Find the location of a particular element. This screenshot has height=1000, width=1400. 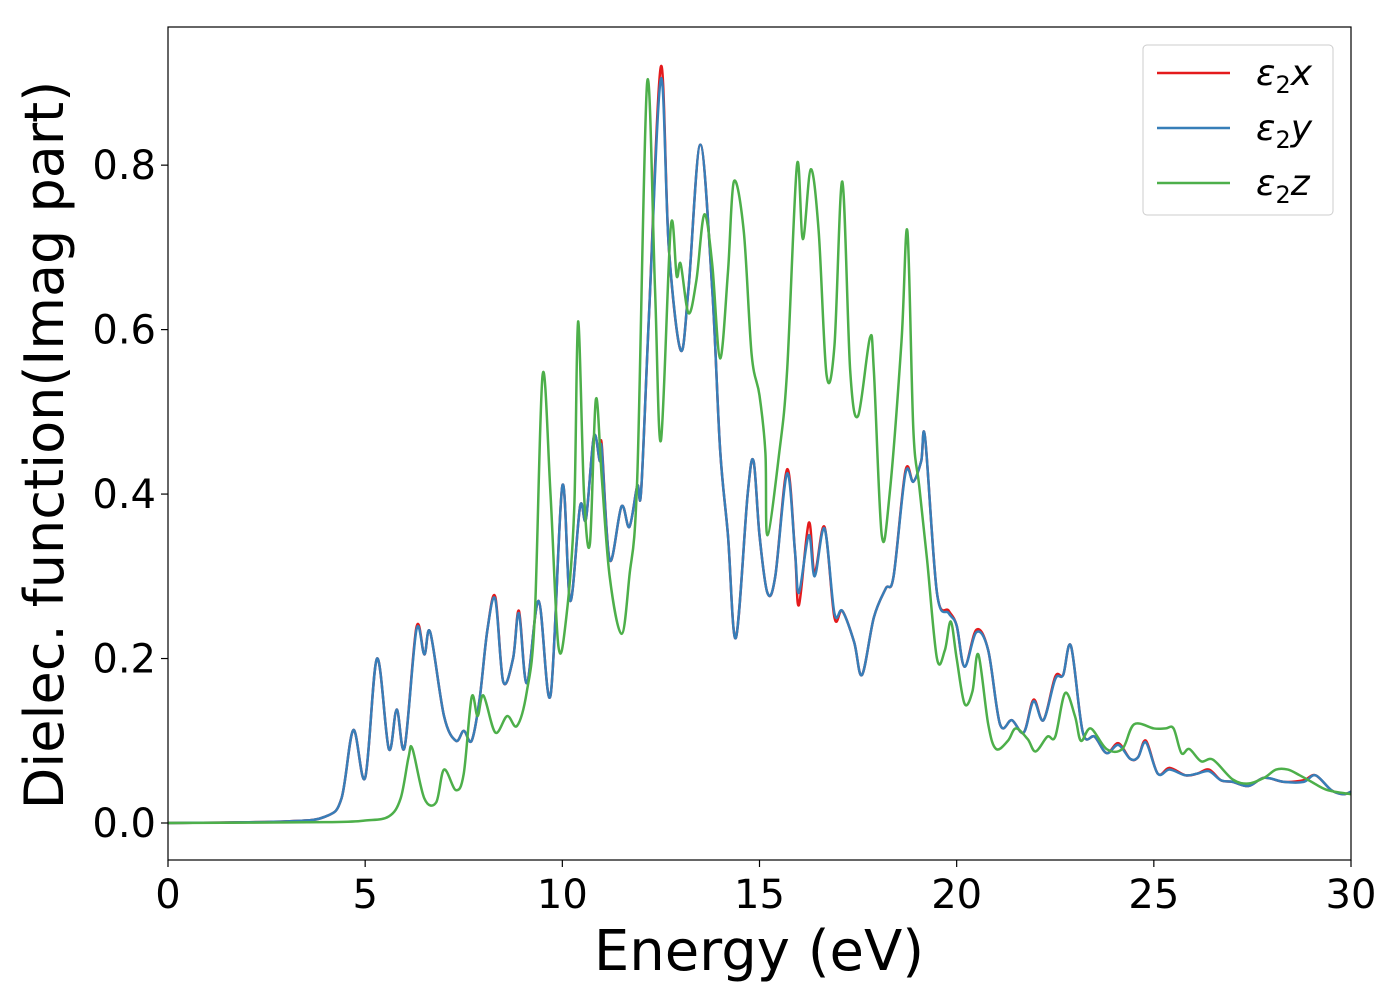

legend: ε2x ε2y ε2z is located at coordinates (1238, 130).